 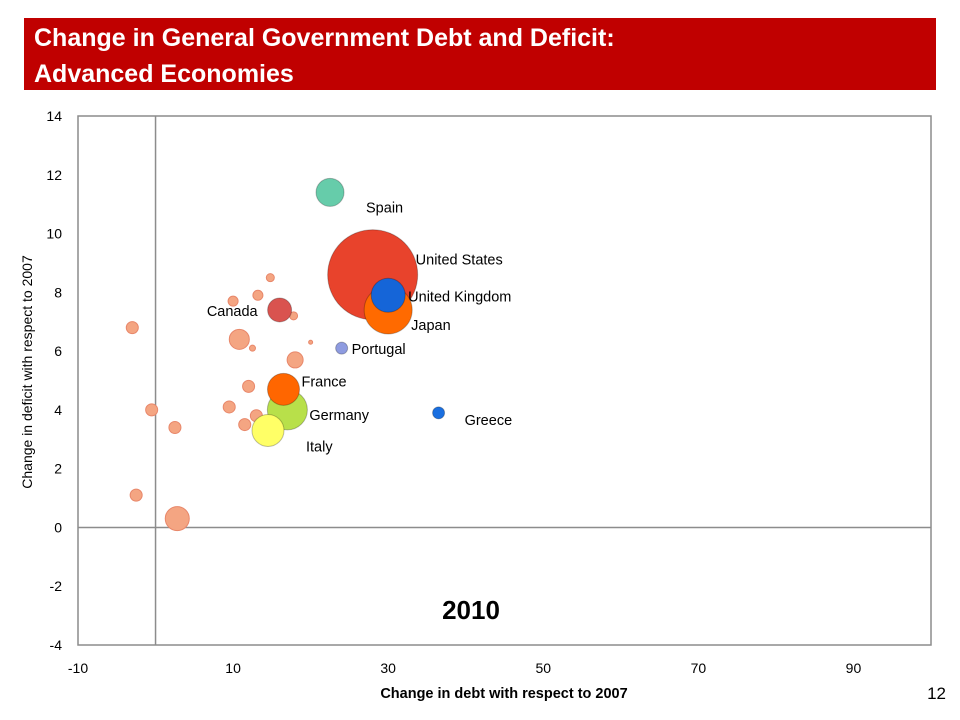 What do you see at coordinates (459, 261) in the screenshot?
I see `label-united-states: United States` at bounding box center [459, 261].